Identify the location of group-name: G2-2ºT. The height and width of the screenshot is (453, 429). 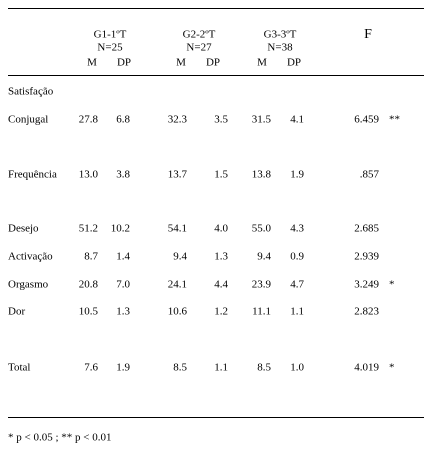
(199, 35).